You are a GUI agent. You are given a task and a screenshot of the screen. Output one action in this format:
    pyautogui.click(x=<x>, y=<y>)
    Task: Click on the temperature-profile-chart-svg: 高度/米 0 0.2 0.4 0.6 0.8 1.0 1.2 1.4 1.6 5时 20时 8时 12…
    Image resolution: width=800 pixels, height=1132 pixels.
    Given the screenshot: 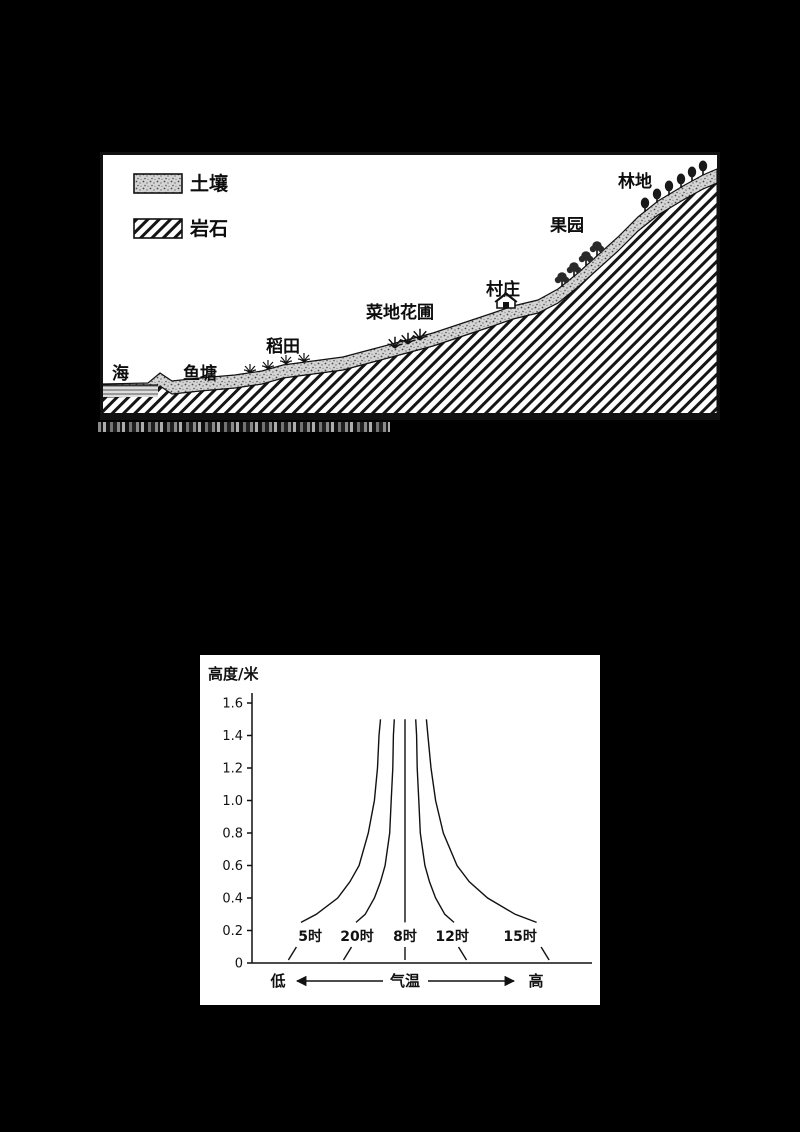 What is the action you would take?
    pyautogui.click(x=400, y=827)
    